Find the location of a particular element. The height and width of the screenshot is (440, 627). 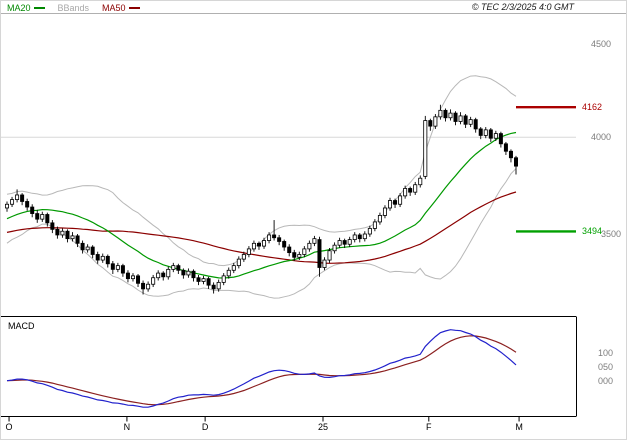

legend-item-ma20: MA20 is located at coordinates (26, 8).